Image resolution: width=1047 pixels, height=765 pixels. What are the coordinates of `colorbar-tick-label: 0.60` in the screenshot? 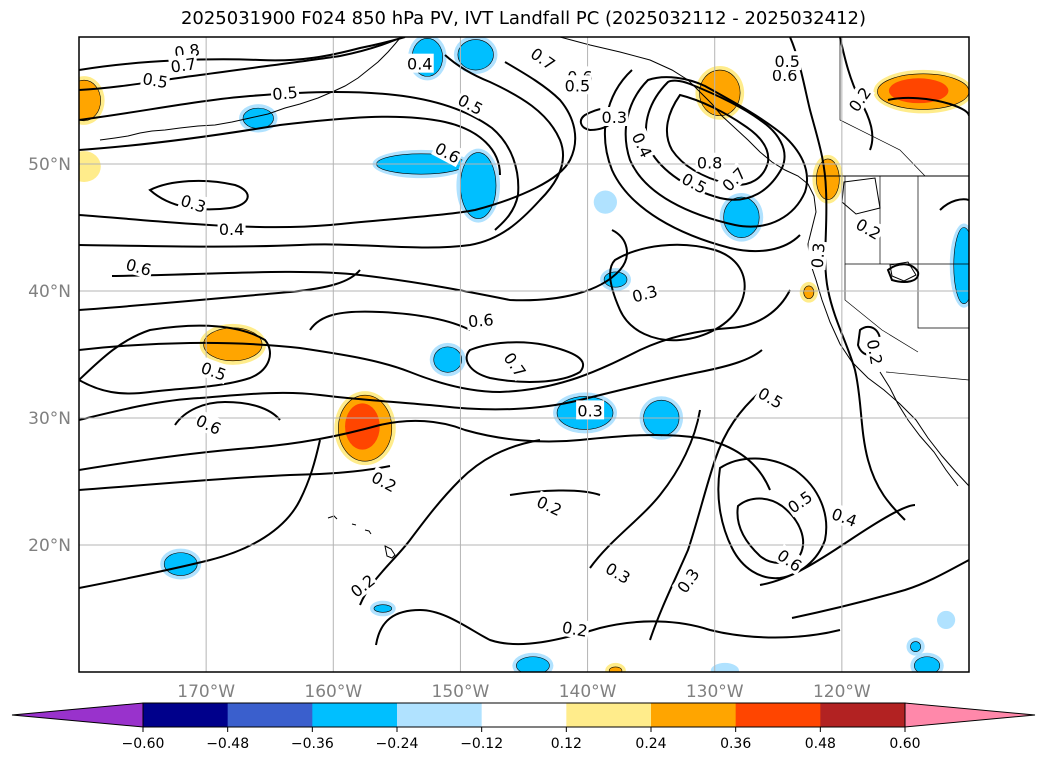 It's located at (904, 744).